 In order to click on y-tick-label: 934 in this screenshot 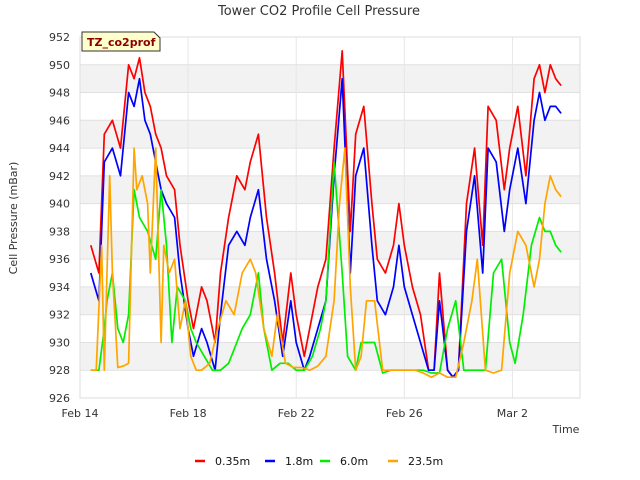, I will do `click(59, 287)`.